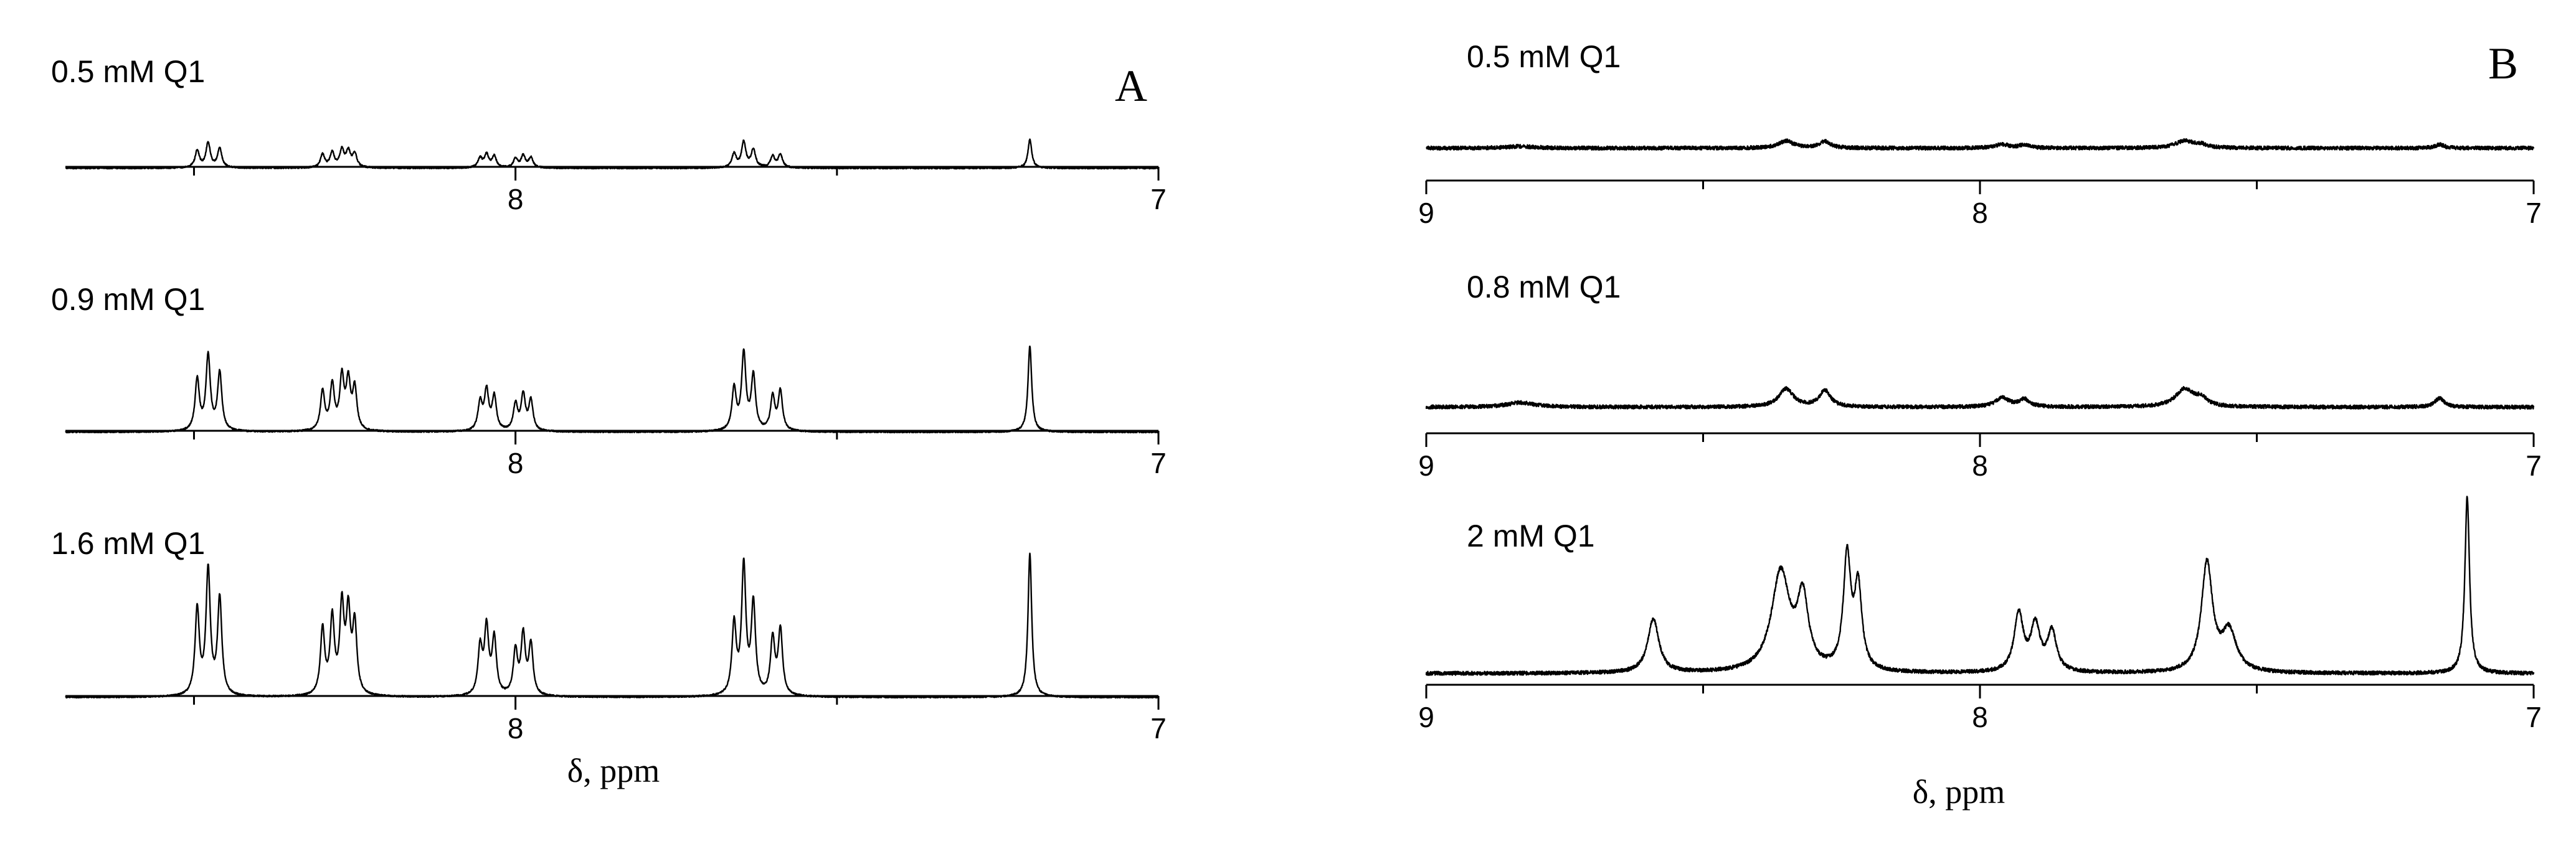 The image size is (2576, 846). Describe the element at coordinates (128, 543) in the screenshot. I see `series-label: 1.6 mM Q1` at that location.